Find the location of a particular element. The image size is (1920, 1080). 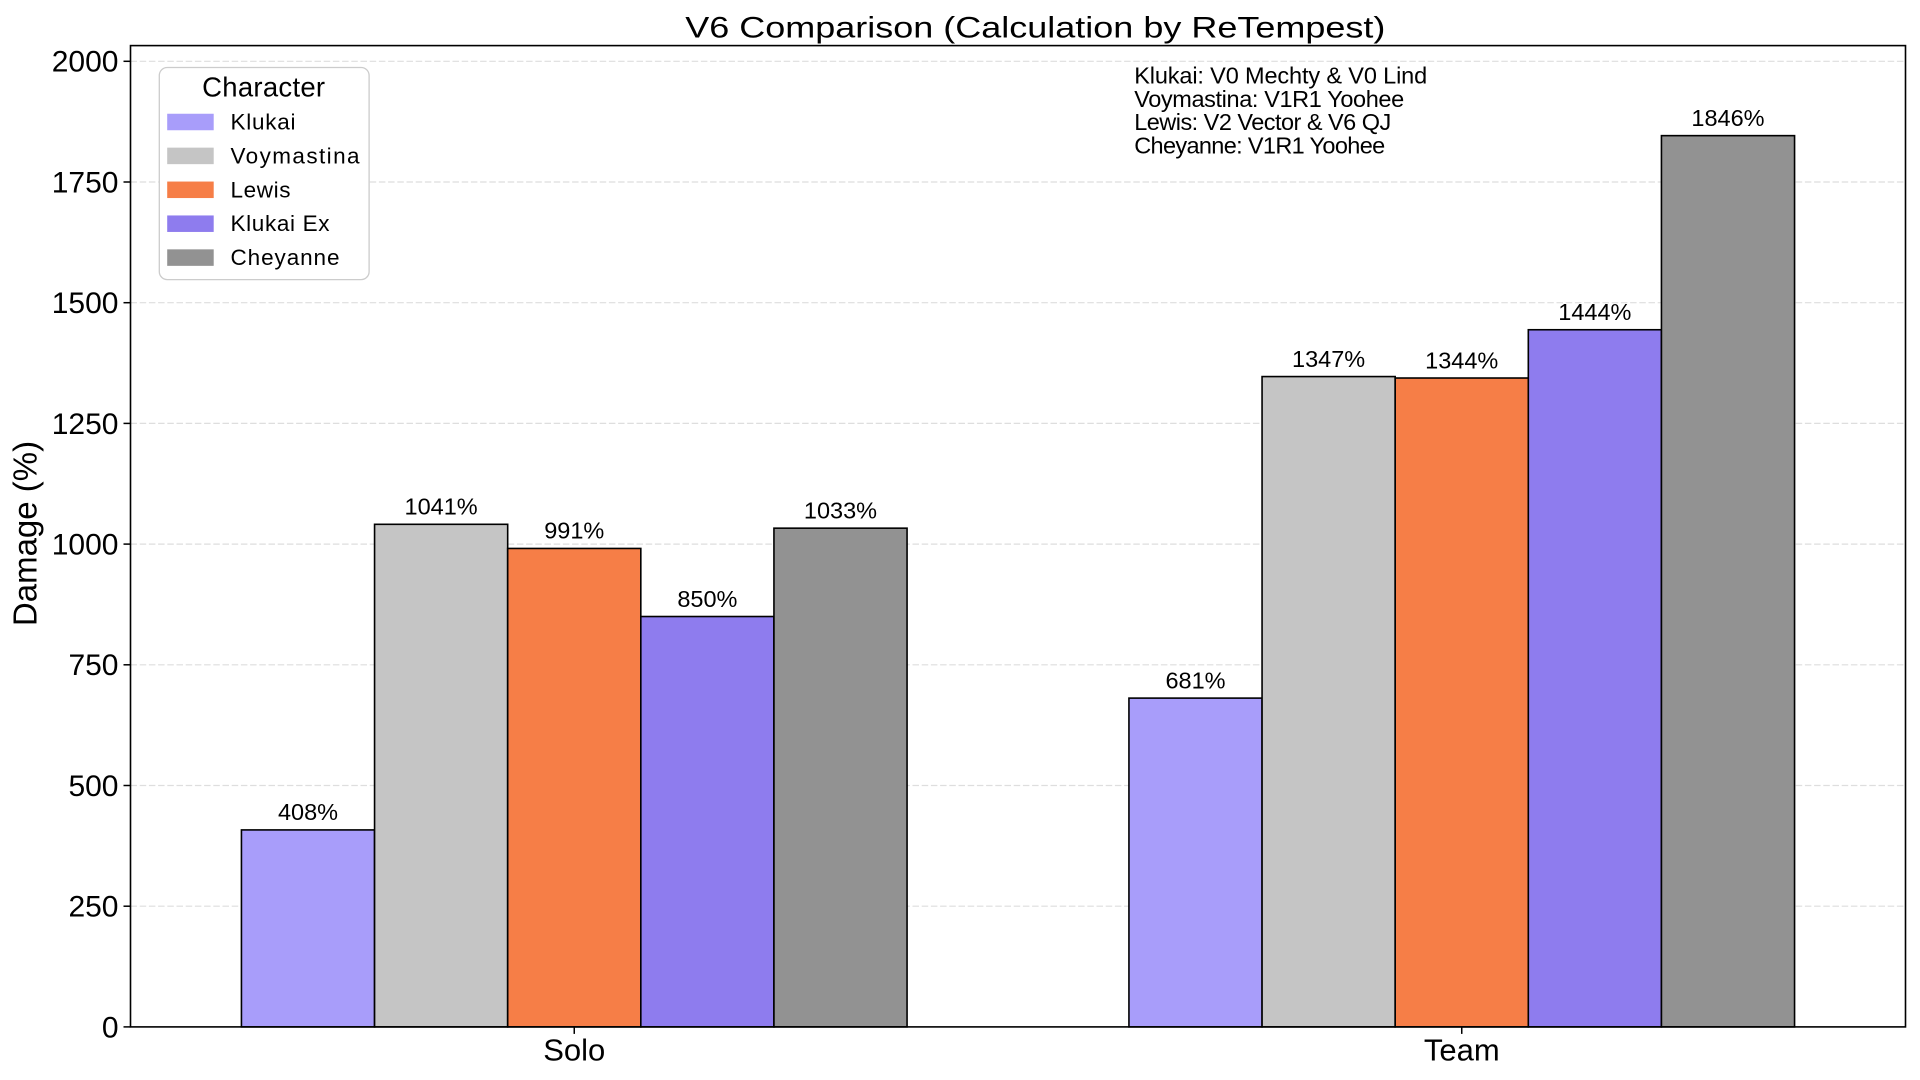

svg-text: Klukai: V0 Mechty & V0 Lind is located at coordinates (1280, 76).